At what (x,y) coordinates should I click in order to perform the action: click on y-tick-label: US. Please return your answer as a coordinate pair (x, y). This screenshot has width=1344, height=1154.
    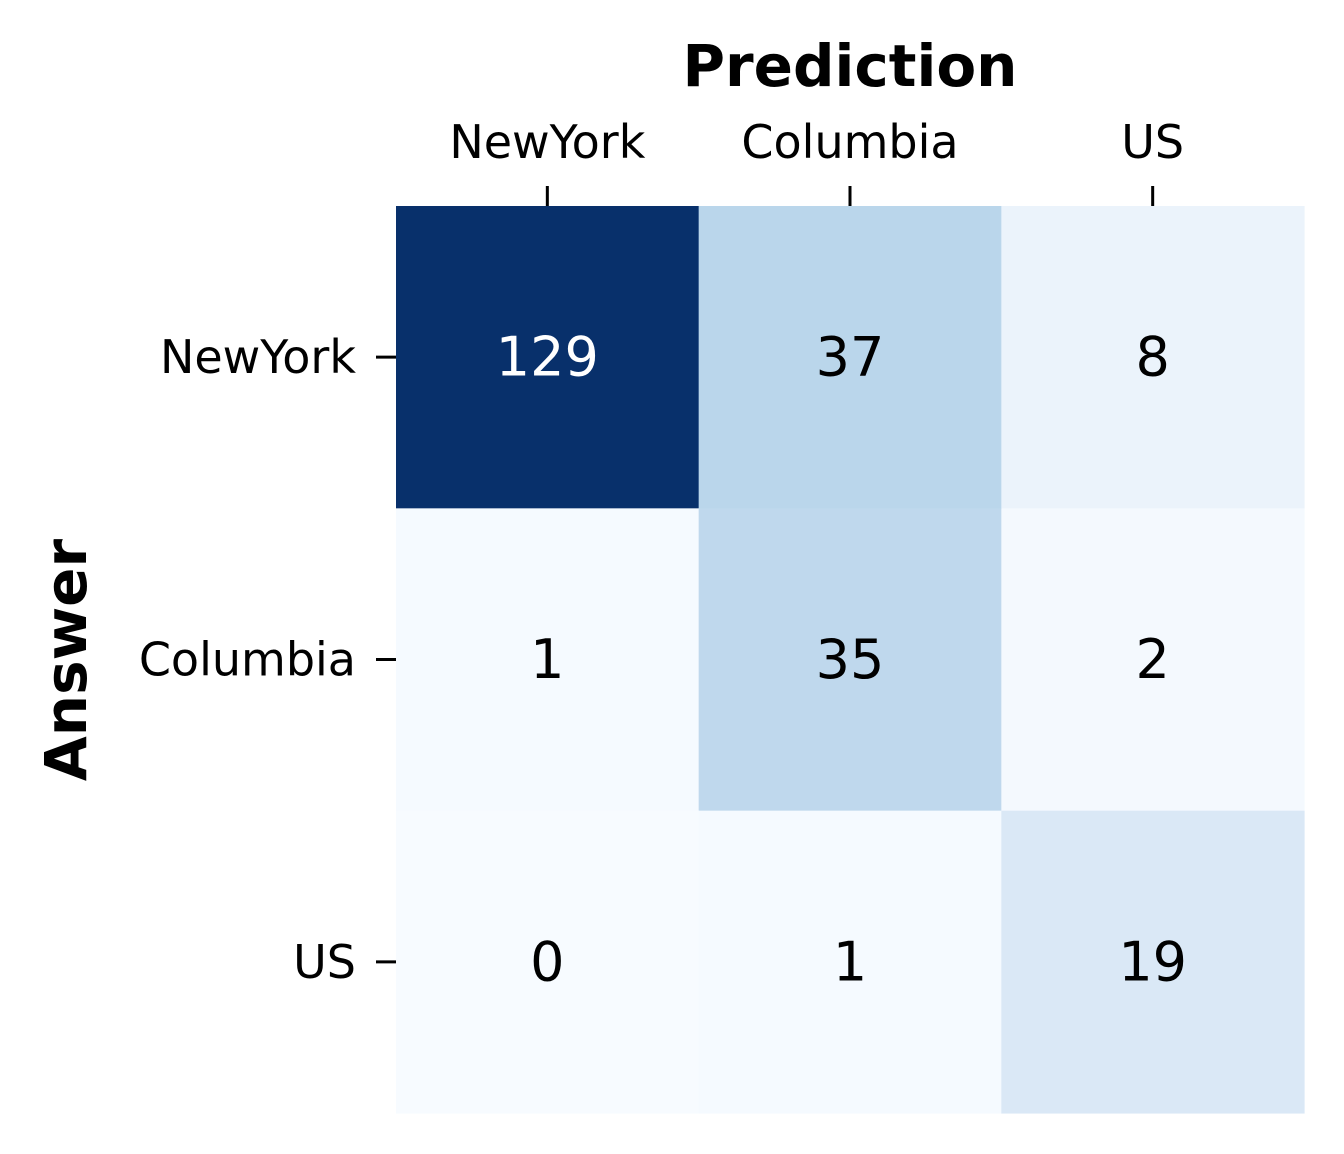
    Looking at the image, I should click on (324, 962).